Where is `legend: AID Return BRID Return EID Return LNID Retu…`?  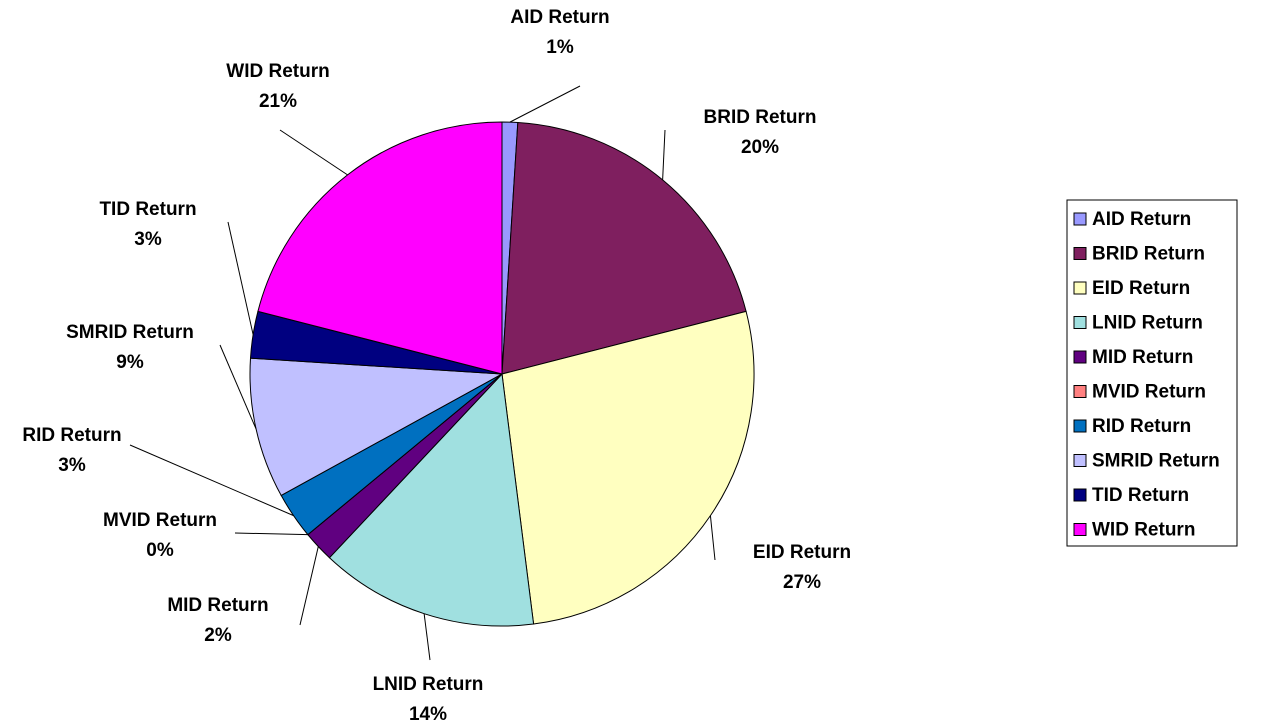
legend: AID Return BRID Return EID Return LNID Retu… is located at coordinates (1146, 375).